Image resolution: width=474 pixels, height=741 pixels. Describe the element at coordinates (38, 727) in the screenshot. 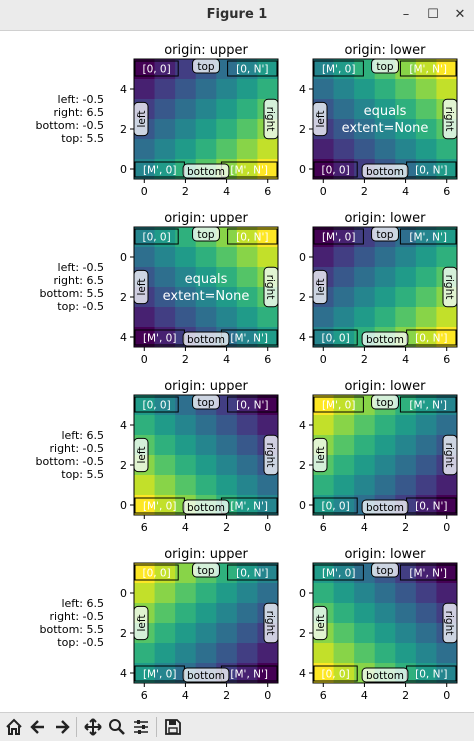

I see `back-button` at that location.